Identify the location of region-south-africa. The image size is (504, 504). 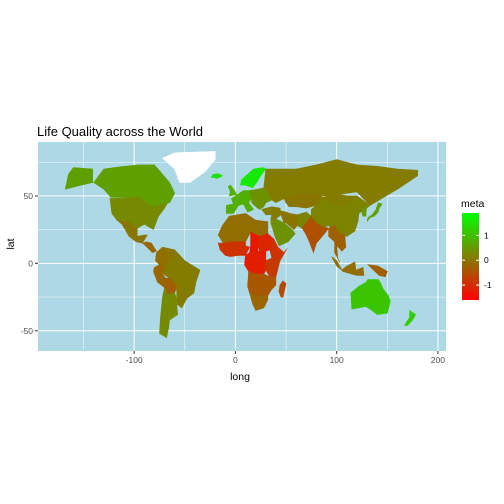
(259, 301).